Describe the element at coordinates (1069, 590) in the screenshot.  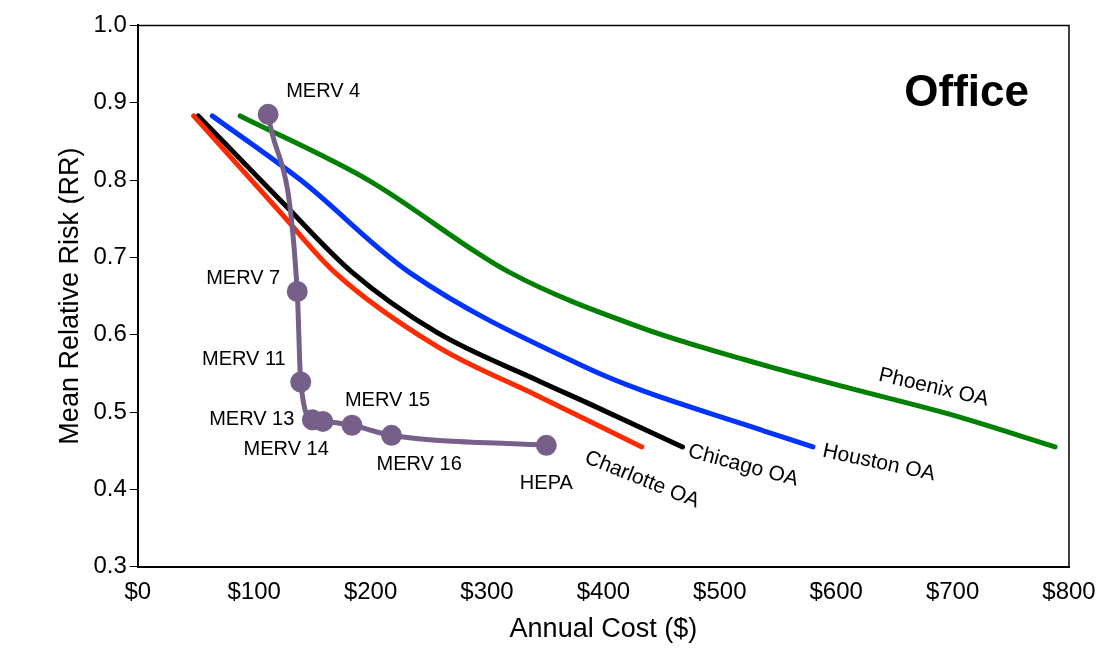
I see `x-tick-label: $800` at that location.